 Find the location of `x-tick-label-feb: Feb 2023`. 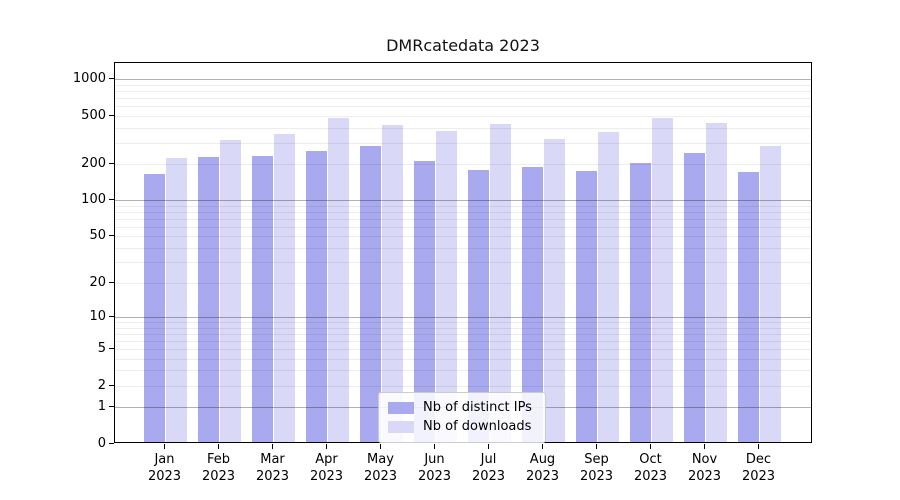

x-tick-label-feb: Feb 2023 is located at coordinates (218, 468).